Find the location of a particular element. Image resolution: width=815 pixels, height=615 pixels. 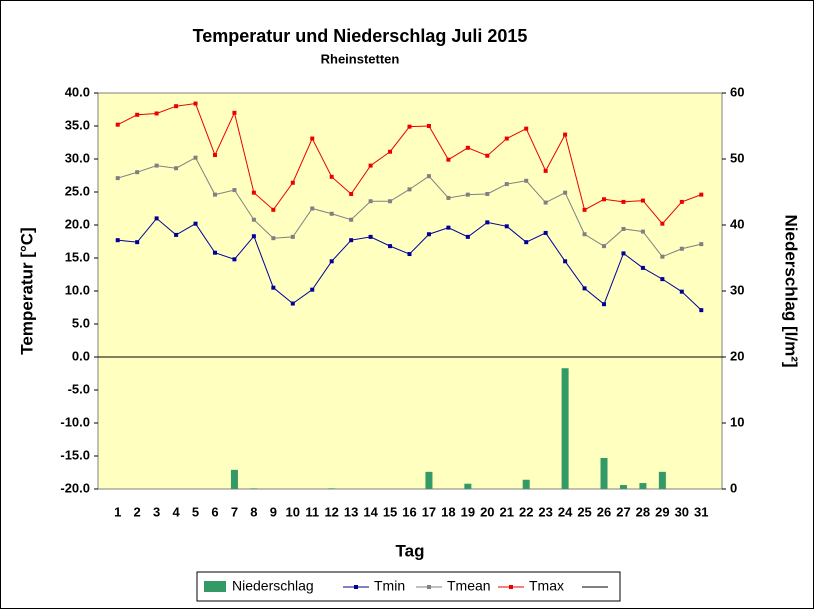

y-tick-label: 25.0 is located at coordinates (77, 190).